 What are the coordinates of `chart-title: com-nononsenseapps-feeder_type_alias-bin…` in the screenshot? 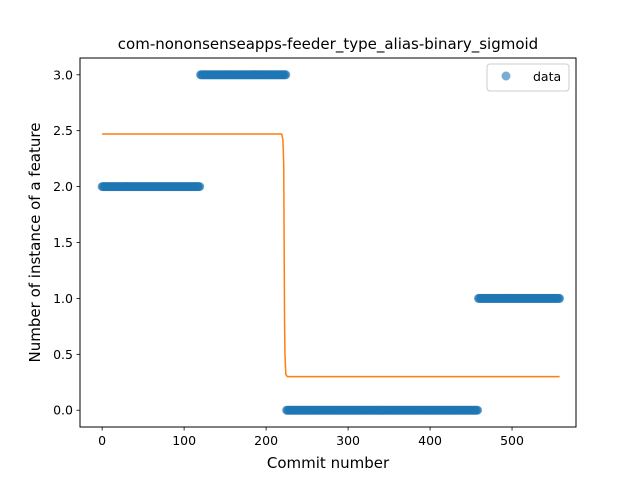 It's located at (328, 44).